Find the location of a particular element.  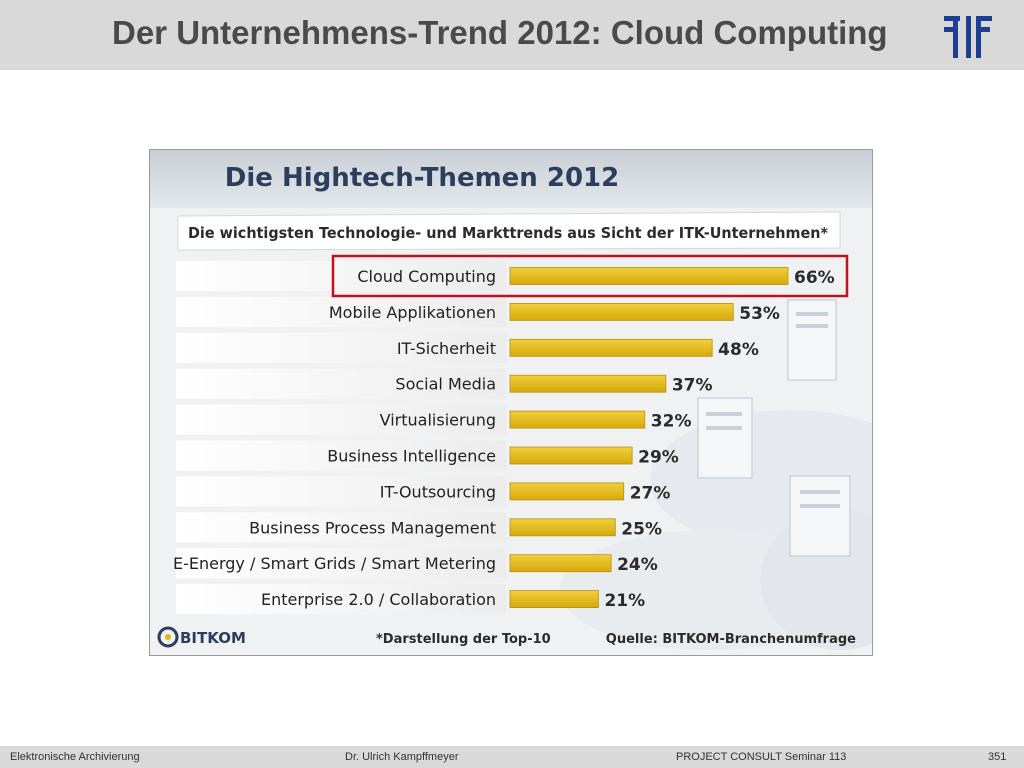

bitkom-brand: BITKOM is located at coordinates (213, 638).